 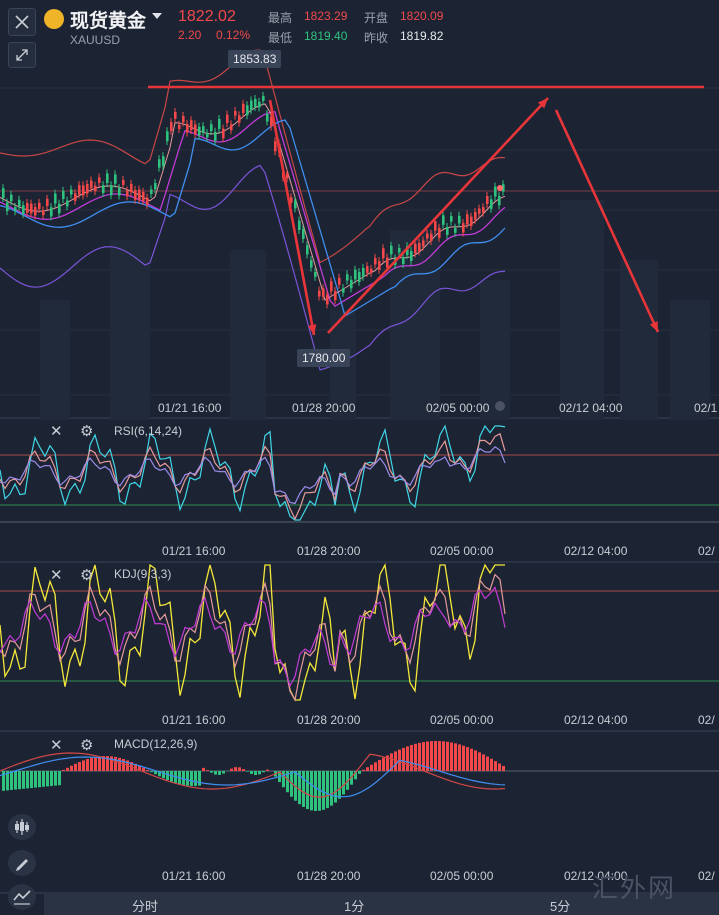 I want to click on down-arrow-right, so click(x=607, y=221).